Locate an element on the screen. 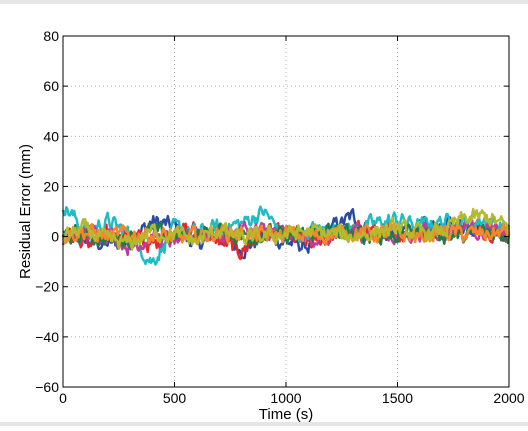 Image resolution: width=528 pixels, height=431 pixels. x-tick-label: 2000 is located at coordinates (508, 398).